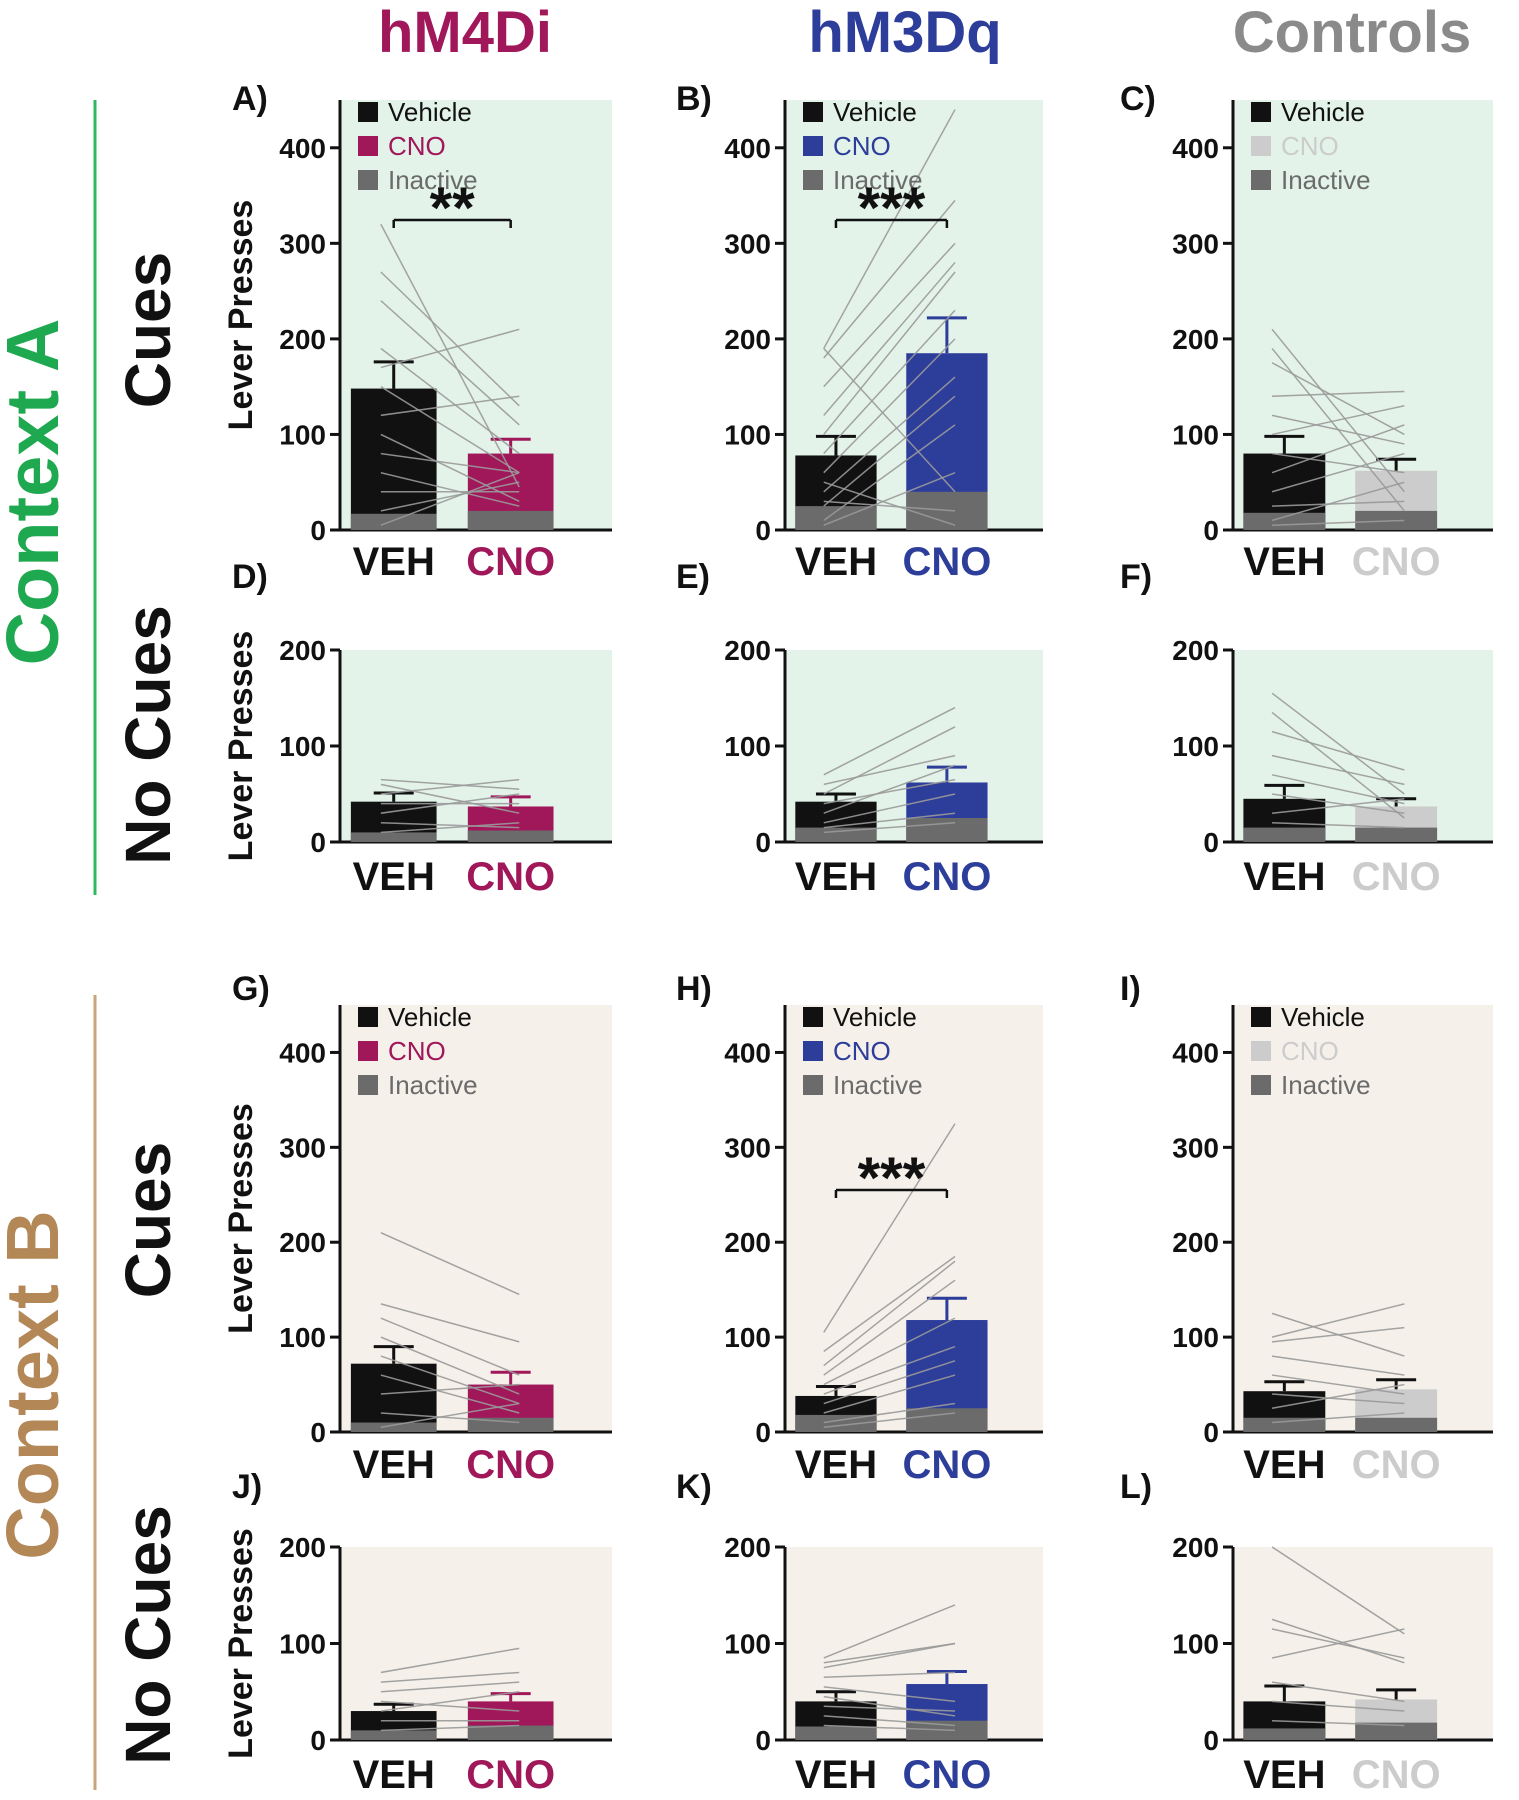 The height and width of the screenshot is (1800, 1519). Describe the element at coordinates (250, 99) in the screenshot. I see `panel-letter: A)` at that location.